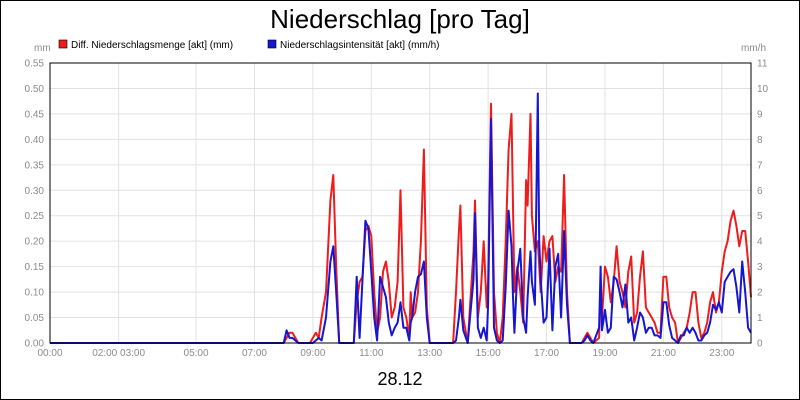 This screenshot has width=800, height=400. What do you see at coordinates (429, 353) in the screenshot?
I see `x-tick-label: 13:00` at bounding box center [429, 353].